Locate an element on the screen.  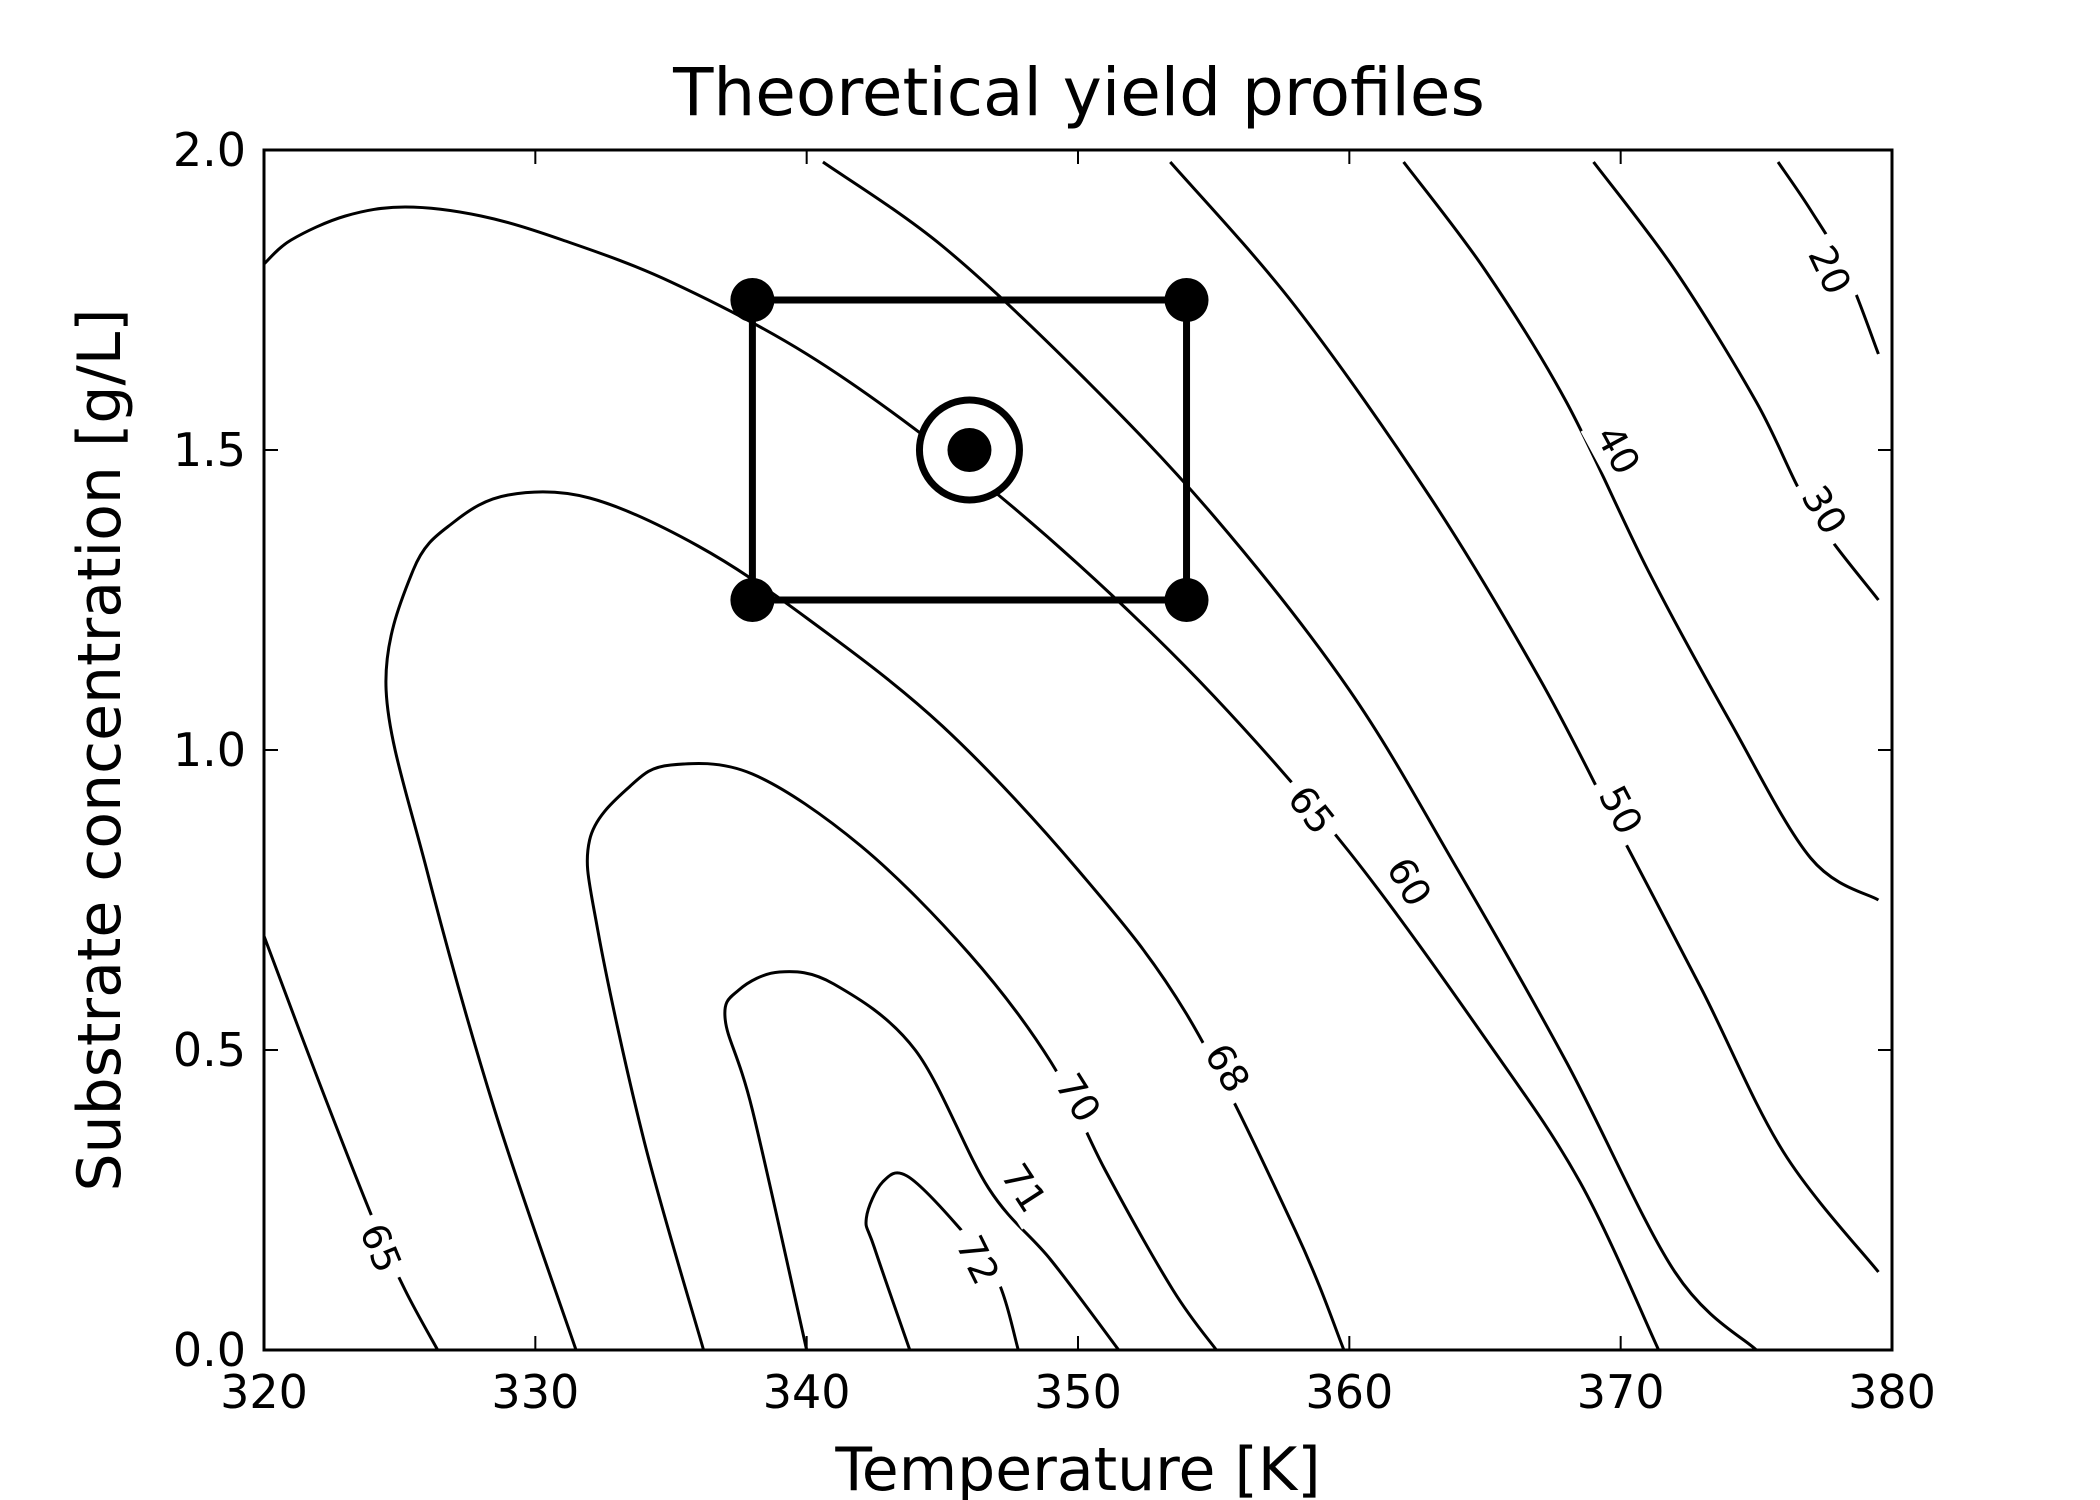
design-box is located at coordinates (969, 450).